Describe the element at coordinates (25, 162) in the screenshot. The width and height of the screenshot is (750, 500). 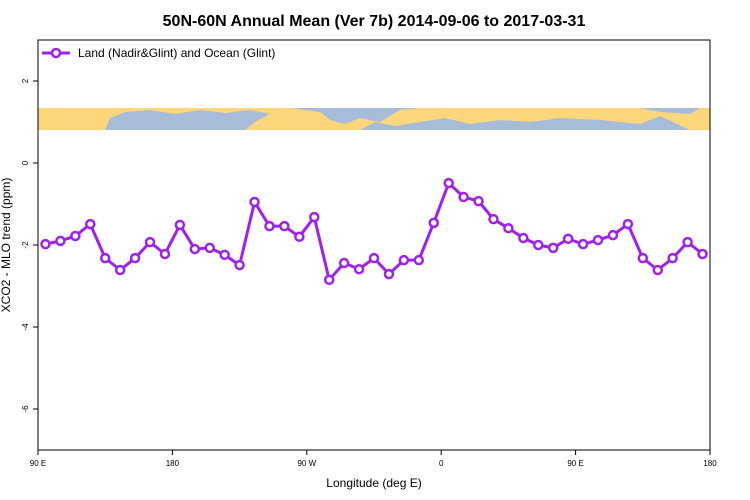
I see `y-tick-label: 0` at that location.